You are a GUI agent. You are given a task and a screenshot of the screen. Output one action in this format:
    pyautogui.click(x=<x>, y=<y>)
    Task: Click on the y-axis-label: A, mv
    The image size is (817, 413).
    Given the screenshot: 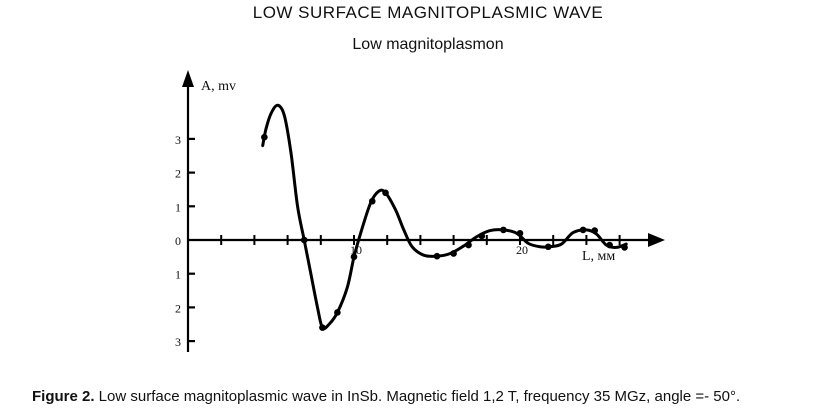 What is the action you would take?
    pyautogui.click(x=218, y=86)
    